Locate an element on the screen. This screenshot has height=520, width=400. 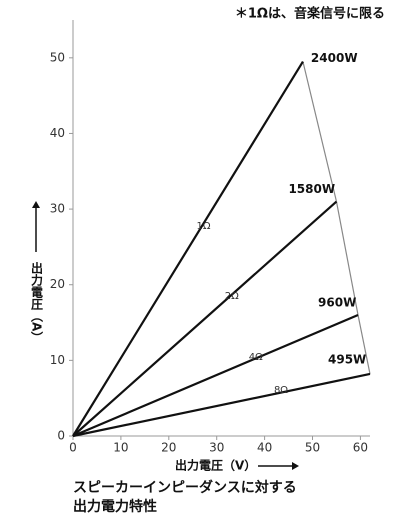
series-name: 8Ω is located at coordinates (281, 390).